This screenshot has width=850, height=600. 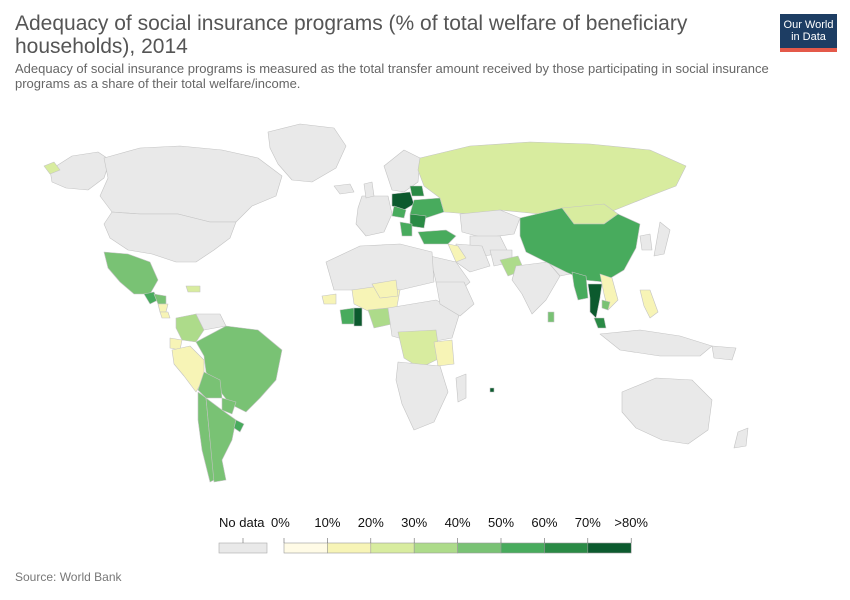 What do you see at coordinates (649, 304) in the screenshot?
I see `country-philippines` at bounding box center [649, 304].